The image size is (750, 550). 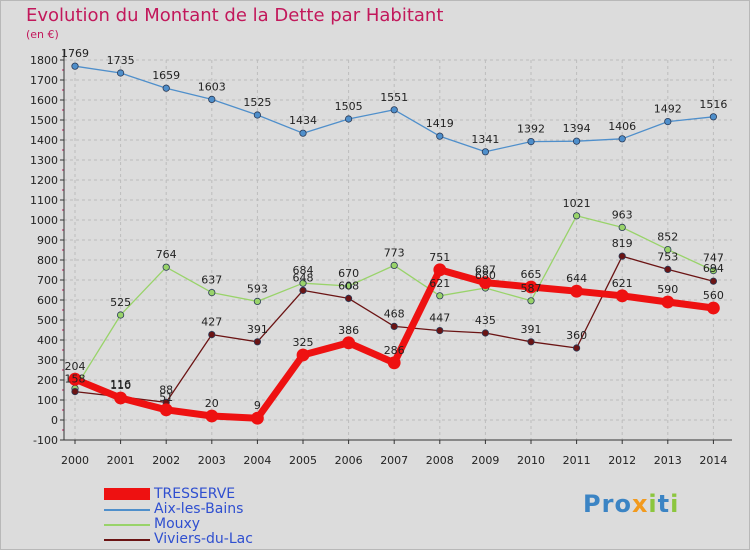 What do you see at coordinates (47, 380) in the screenshot?
I see `y-tick-label: 200` at bounding box center [47, 380].